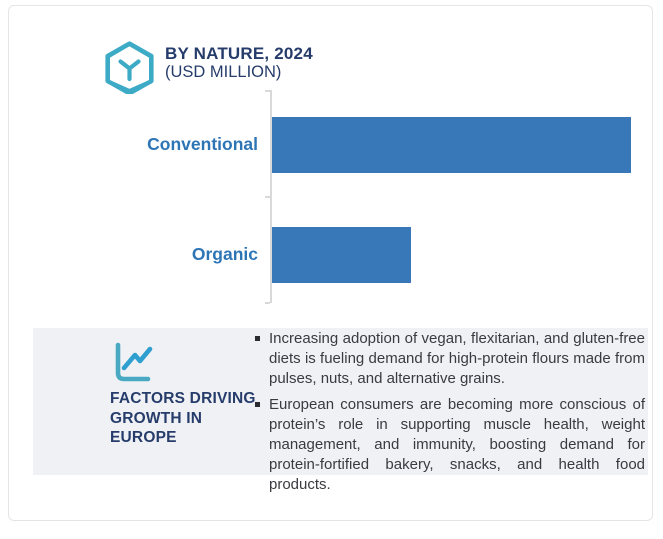  I want to click on chart-subtitle: (USD MILLION), so click(223, 72).